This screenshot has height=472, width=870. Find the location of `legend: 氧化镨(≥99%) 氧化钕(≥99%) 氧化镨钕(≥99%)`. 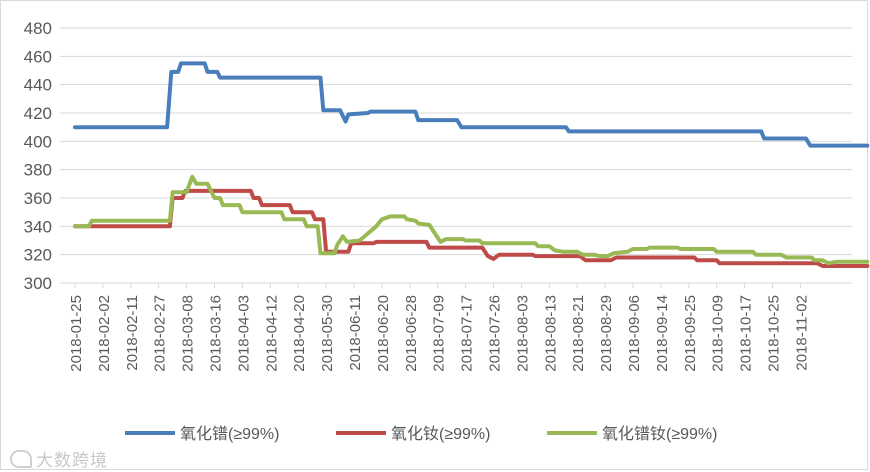

legend: 氧化镨(≥99%) 氧化钕(≥99%) 氧化镨钕(≥99%) is located at coordinates (421, 434).